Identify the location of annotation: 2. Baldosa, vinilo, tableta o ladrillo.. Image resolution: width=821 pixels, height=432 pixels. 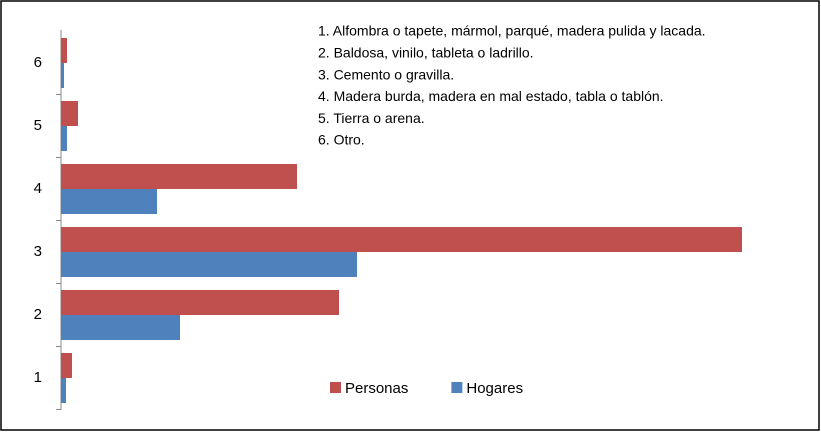
(426, 53).